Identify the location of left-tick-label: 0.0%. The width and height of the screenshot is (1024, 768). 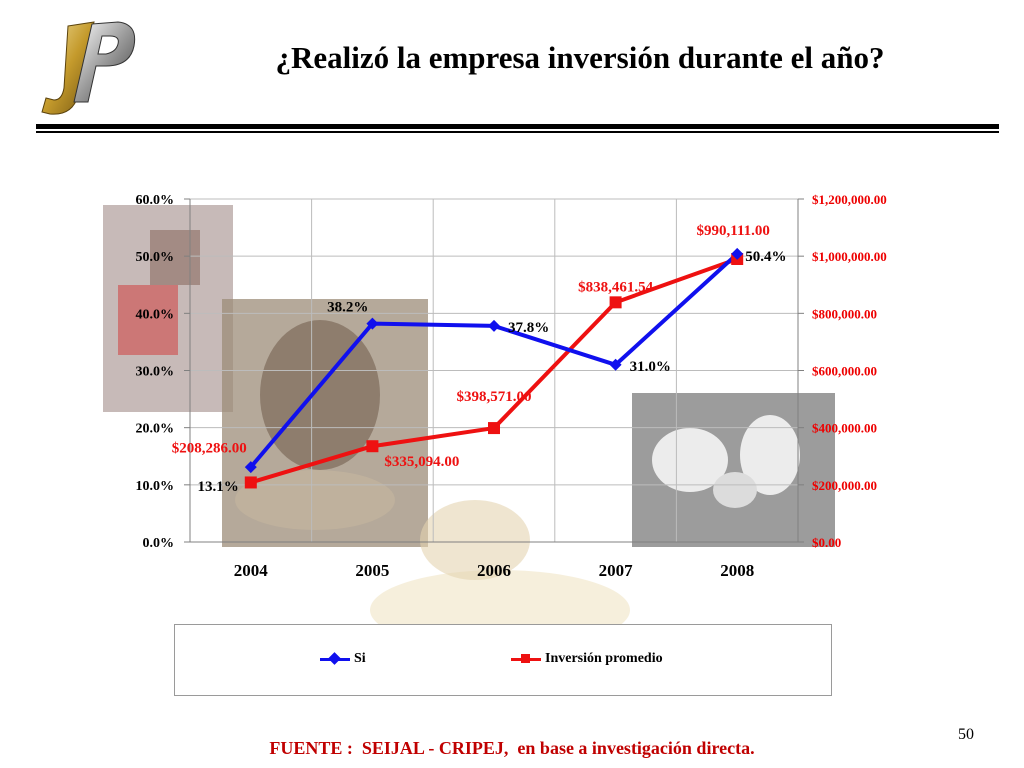
(159, 543).